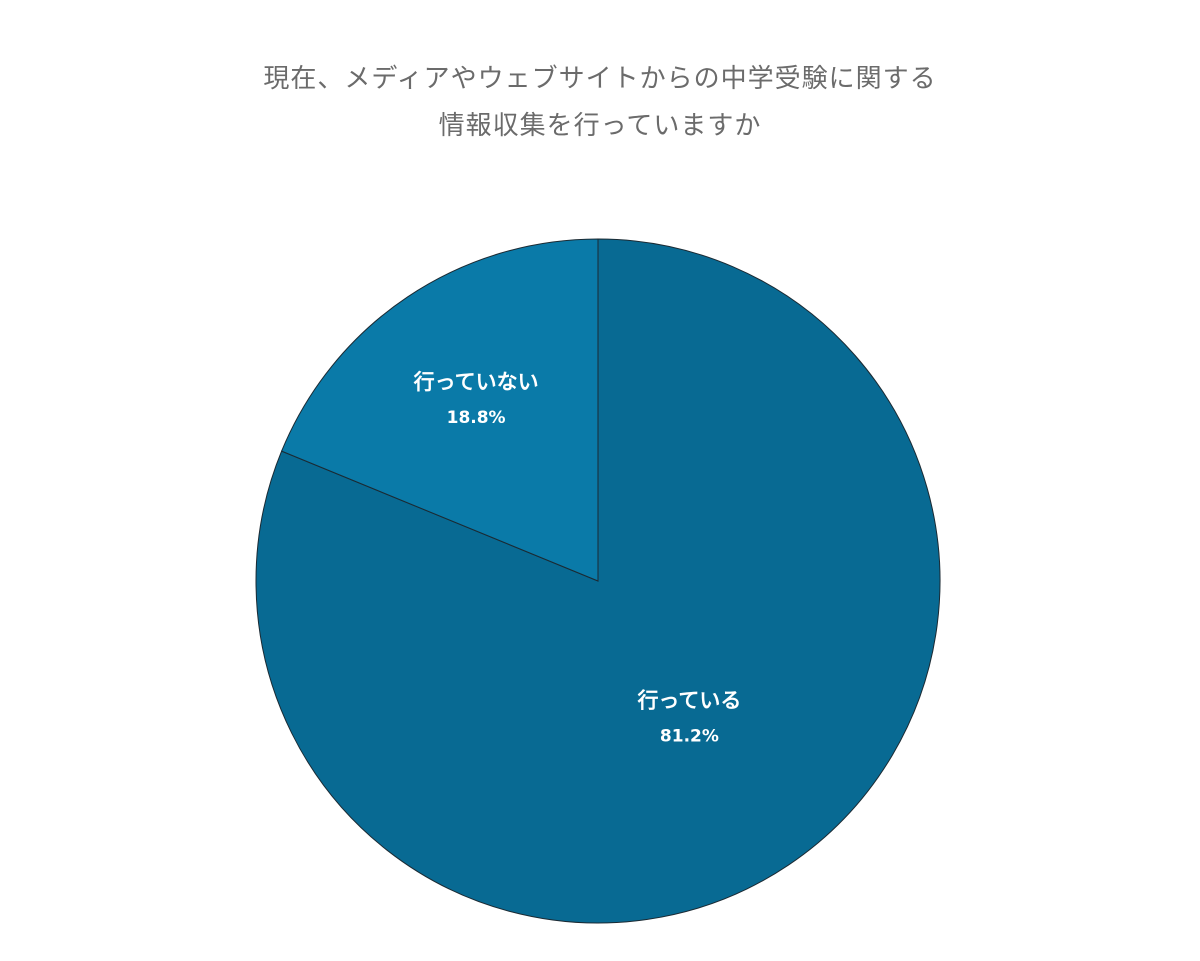 This screenshot has width=1200, height=961. I want to click on slice-label-performed: 行っている, so click(688, 700).